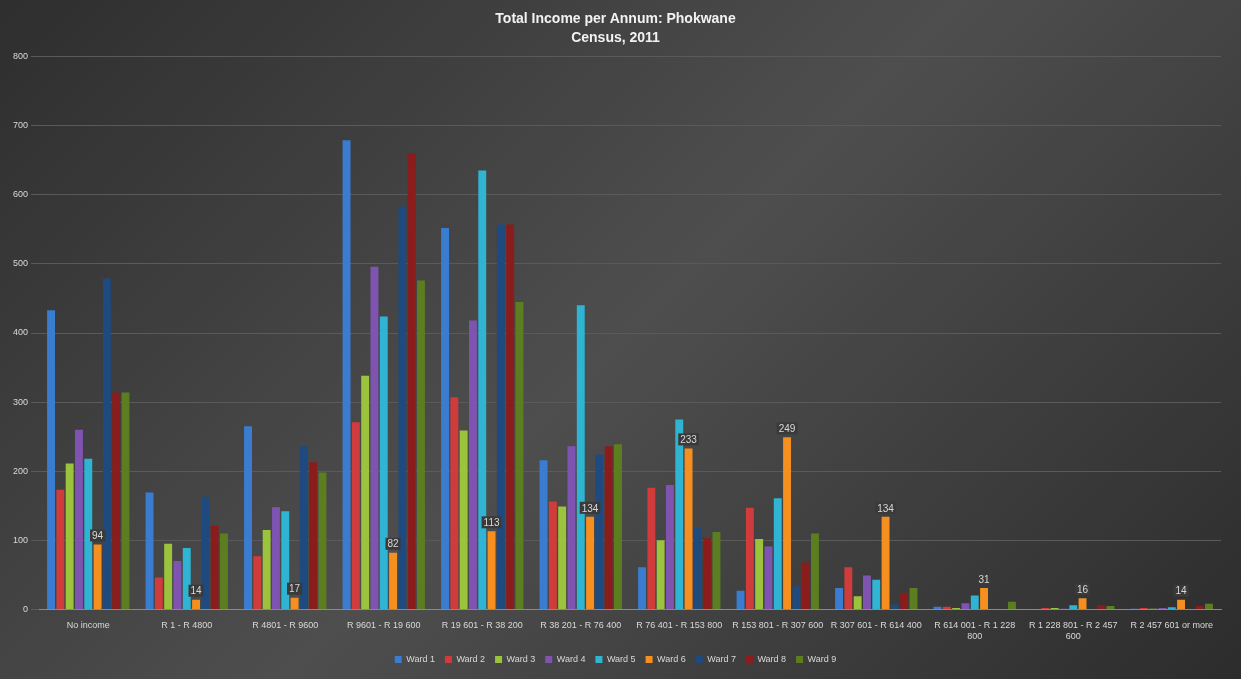 The image size is (1241, 679). I want to click on y-tick-label: 400, so click(20, 332).